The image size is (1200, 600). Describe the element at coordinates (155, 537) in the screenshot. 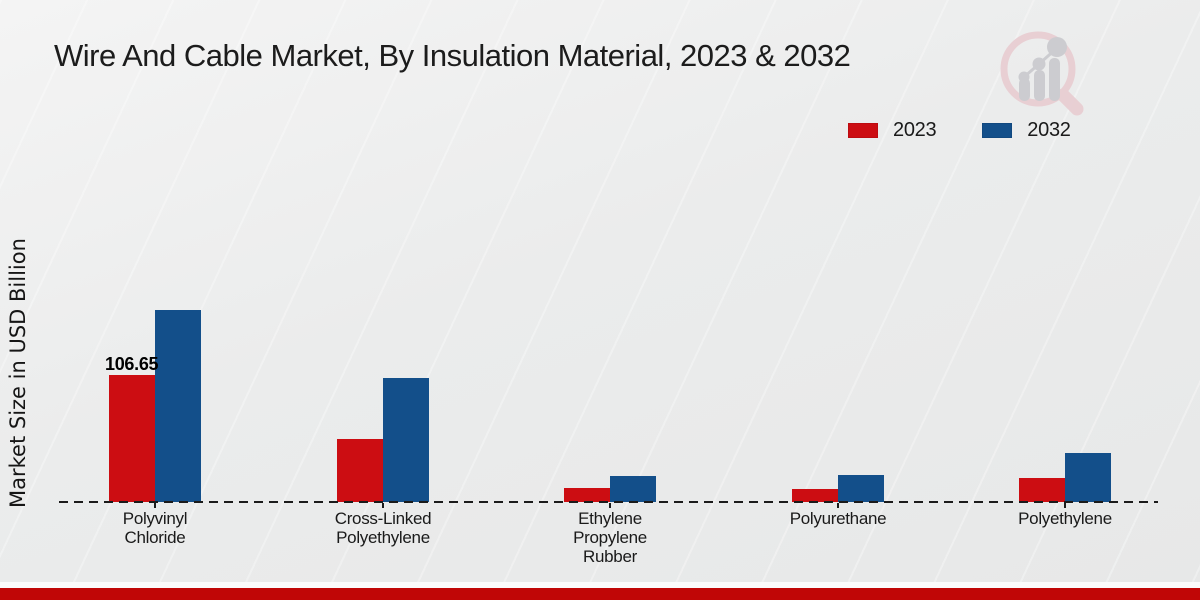

I see `category-label-line: Chloride` at that location.